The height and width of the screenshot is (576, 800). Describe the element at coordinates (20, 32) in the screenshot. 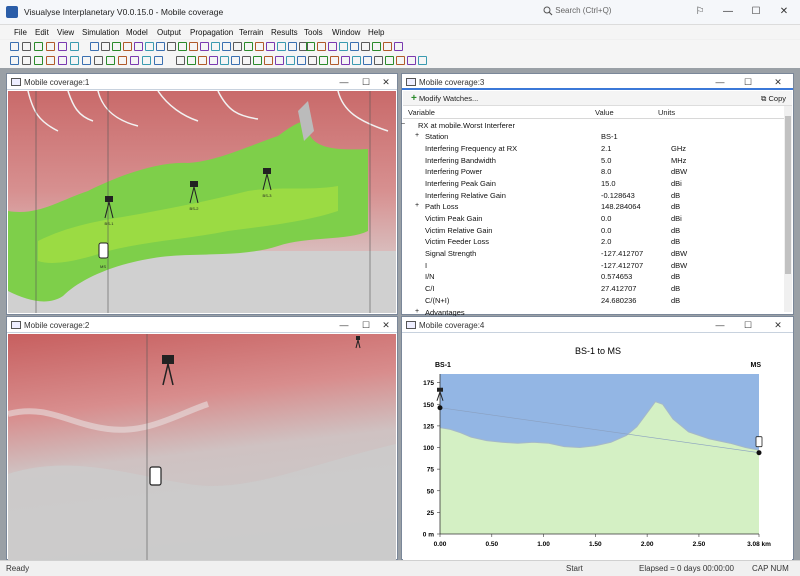

I see `menu-file: File` at that location.